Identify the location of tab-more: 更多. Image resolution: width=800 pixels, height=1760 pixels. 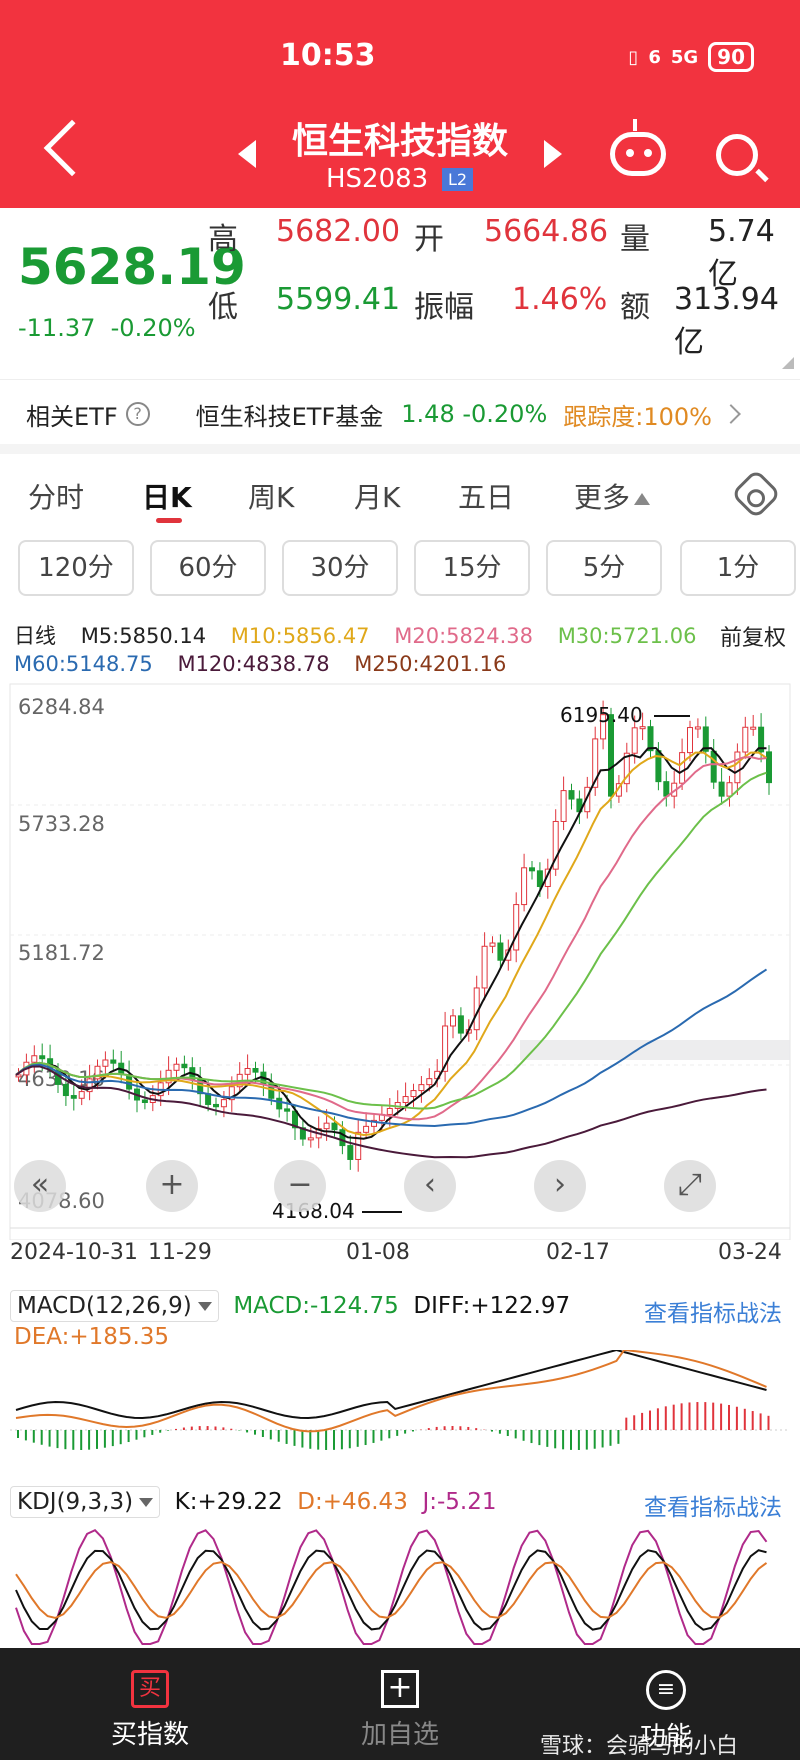
(612, 496).